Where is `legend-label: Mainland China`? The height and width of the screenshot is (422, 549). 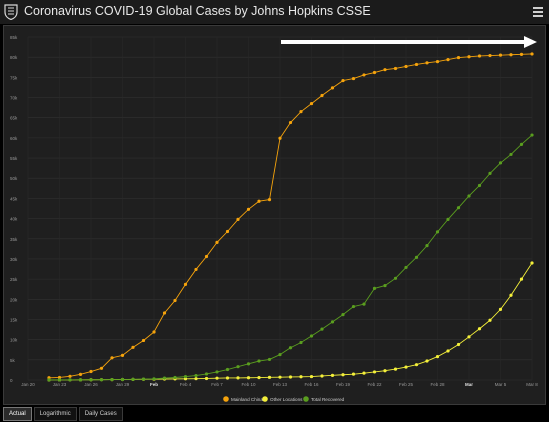 legend-label: Mainland China is located at coordinates (247, 399).